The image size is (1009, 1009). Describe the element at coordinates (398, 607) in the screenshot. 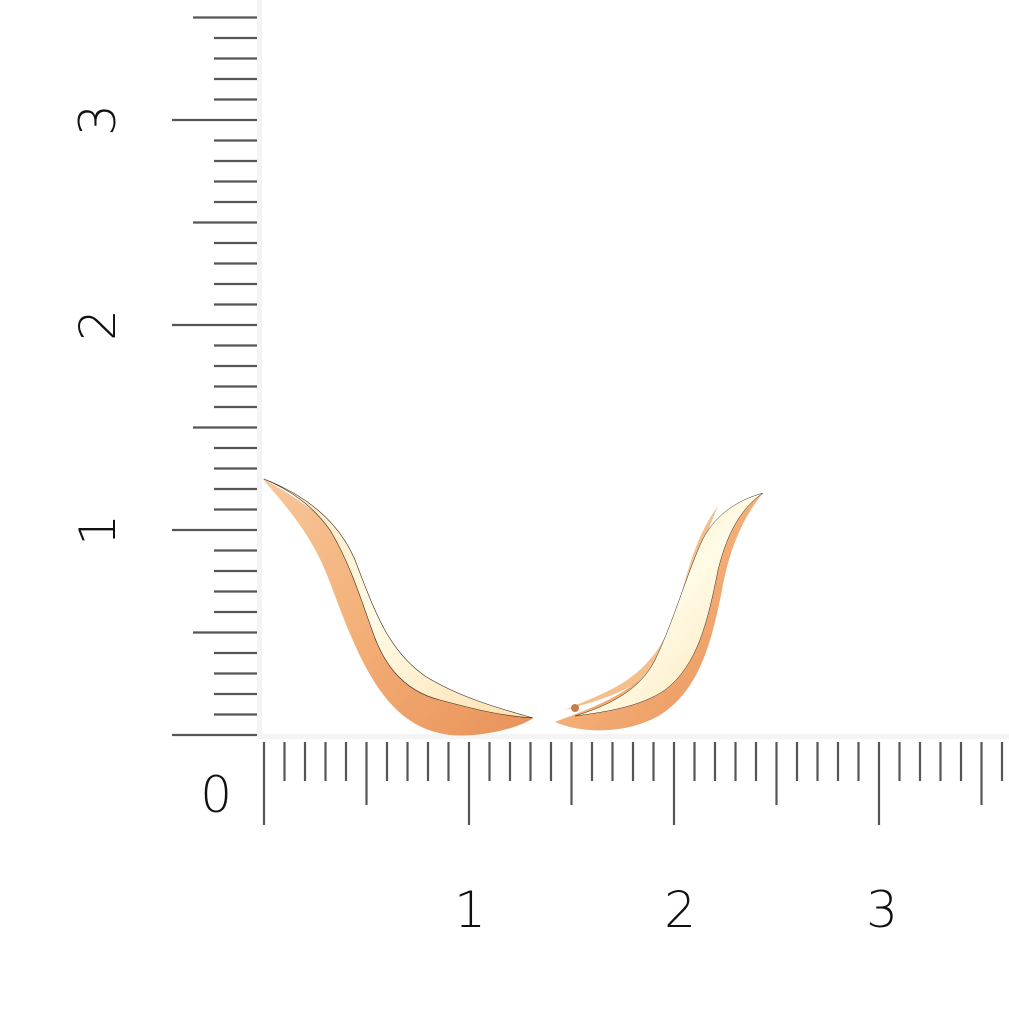

I see `left-earring` at that location.